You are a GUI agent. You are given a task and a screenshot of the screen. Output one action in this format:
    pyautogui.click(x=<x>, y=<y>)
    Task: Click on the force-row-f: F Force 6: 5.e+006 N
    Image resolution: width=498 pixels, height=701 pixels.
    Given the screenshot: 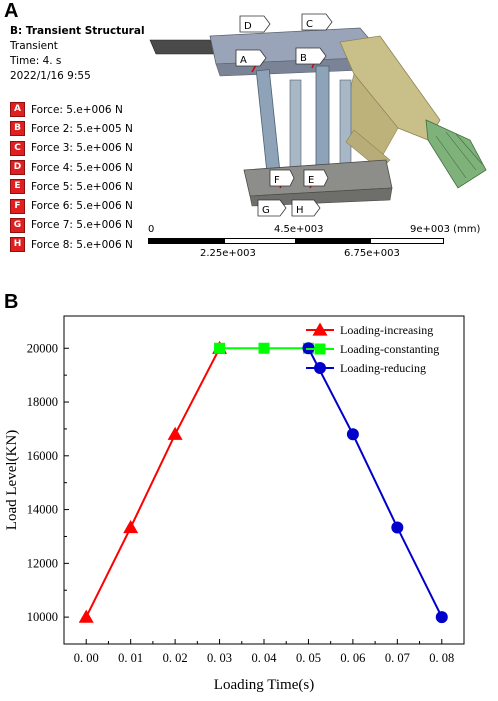 What is the action you would take?
    pyautogui.click(x=71, y=205)
    